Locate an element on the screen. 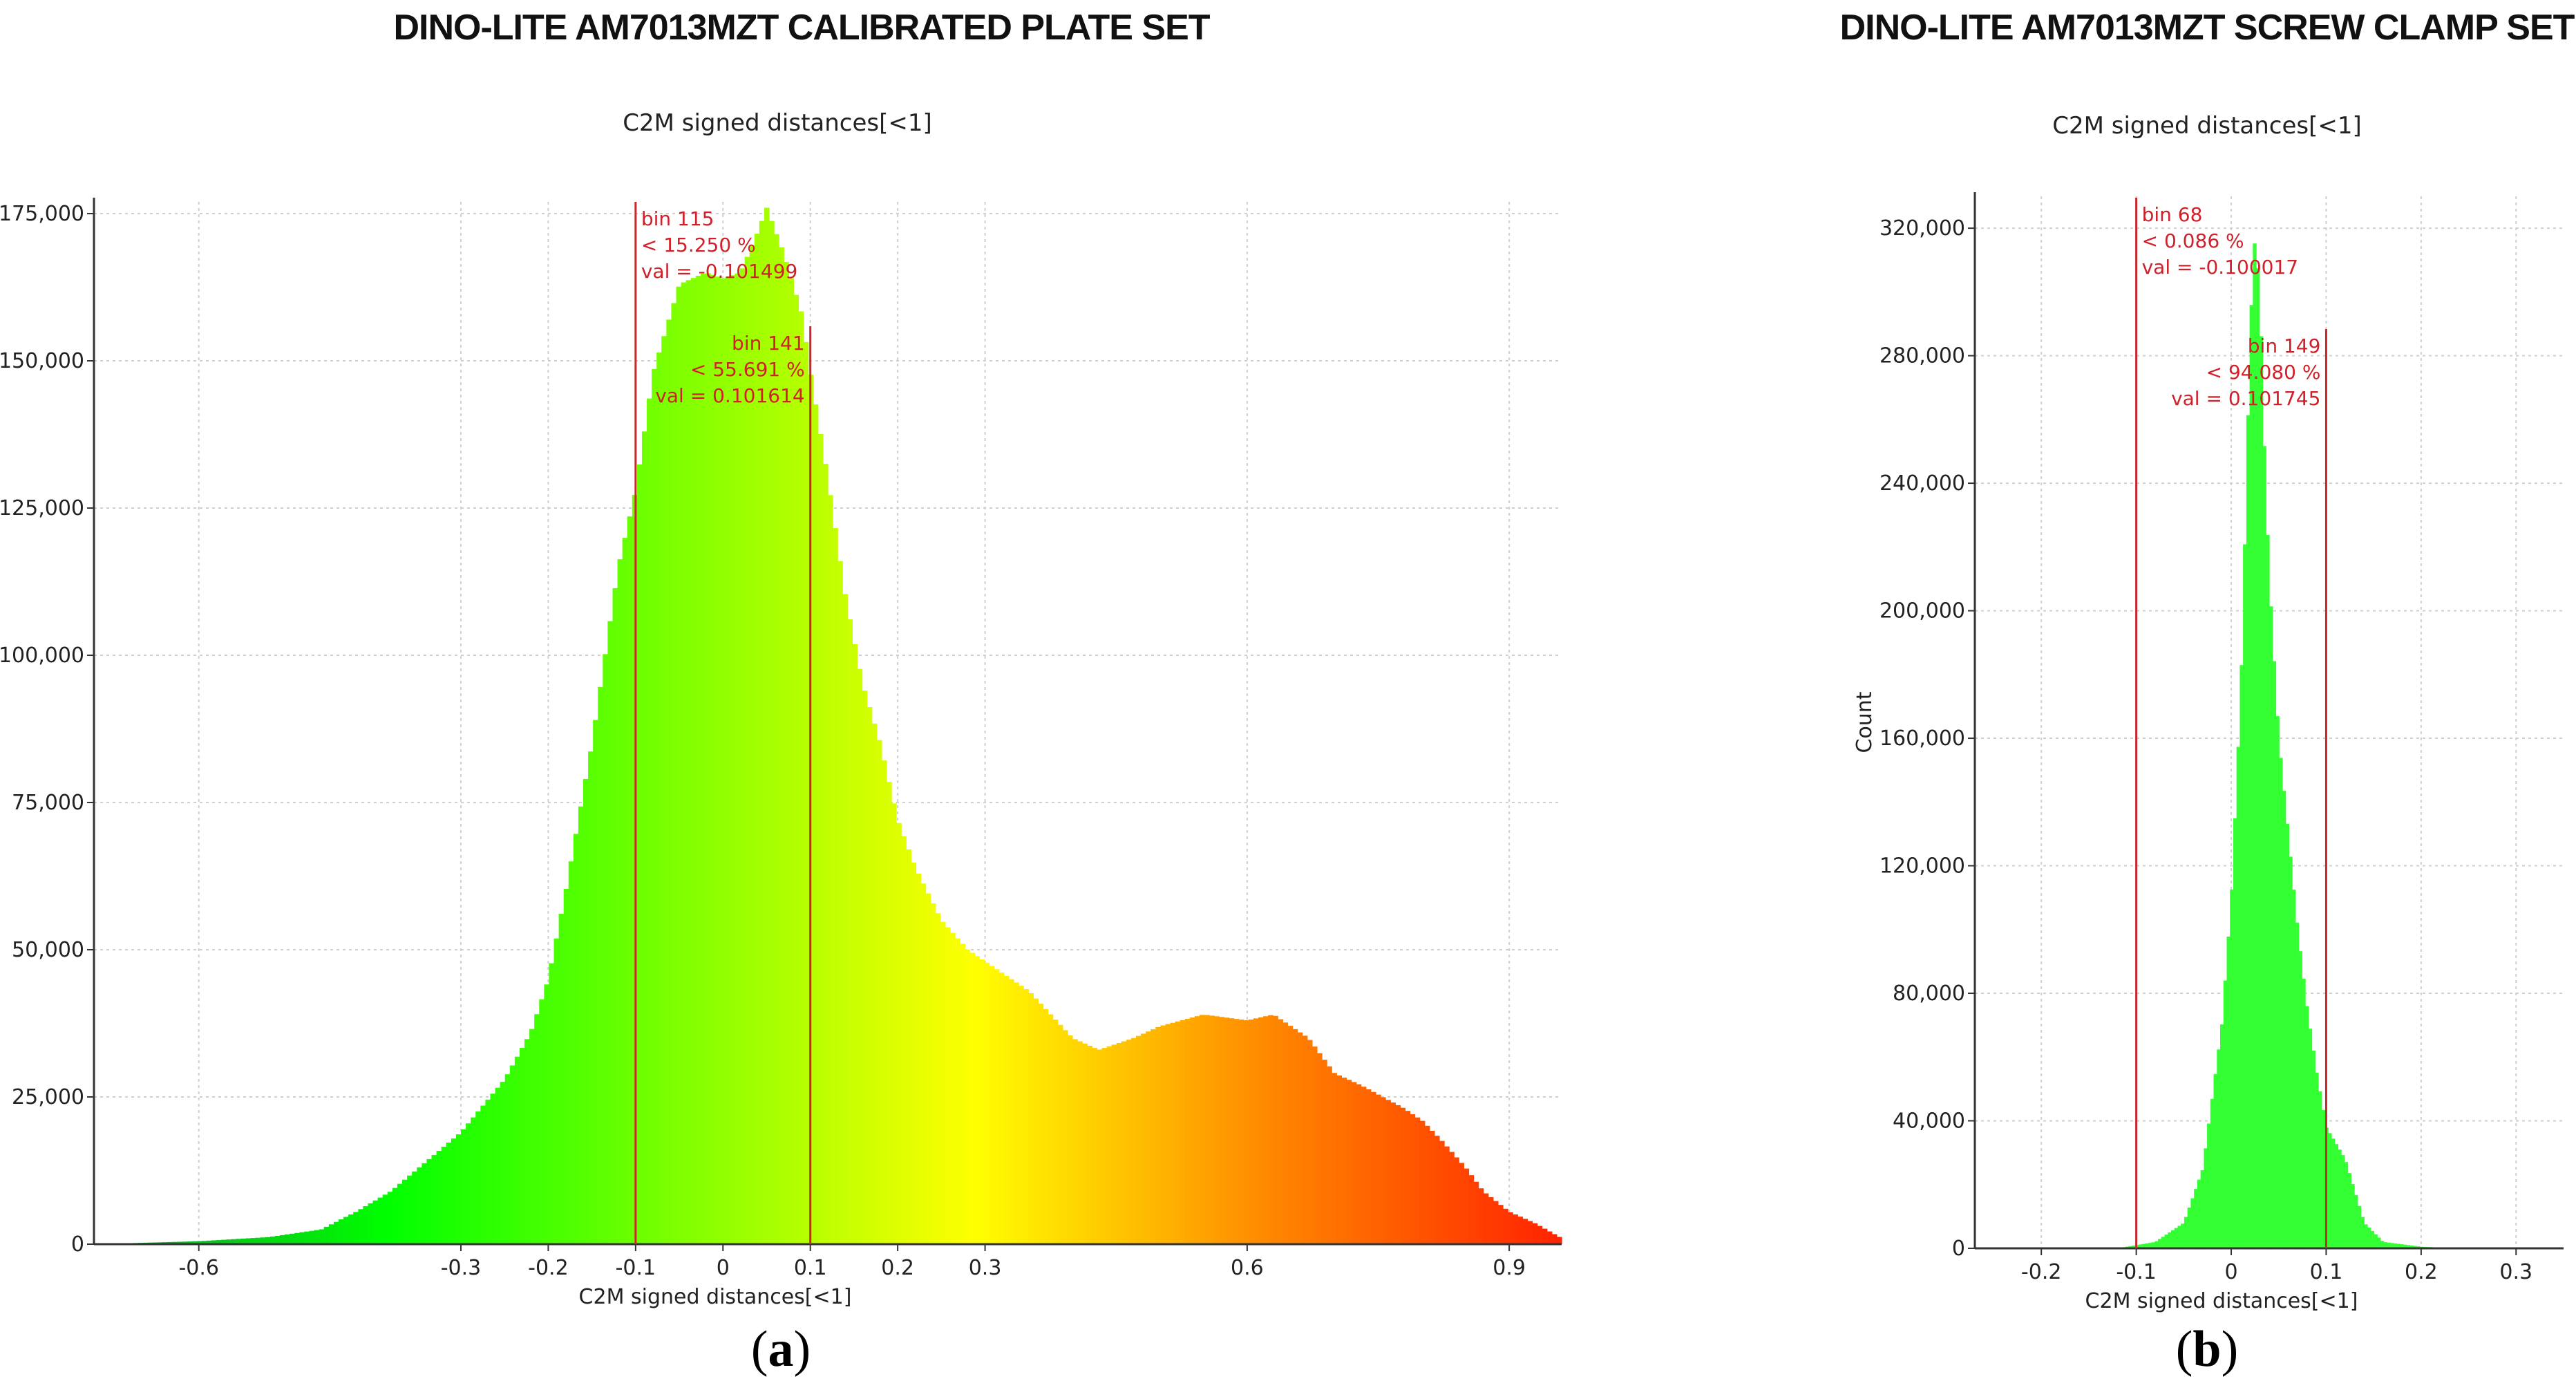 Image resolution: width=2576 pixels, height=1399 pixels. x-tick-label: -0.6 is located at coordinates (198, 1268).